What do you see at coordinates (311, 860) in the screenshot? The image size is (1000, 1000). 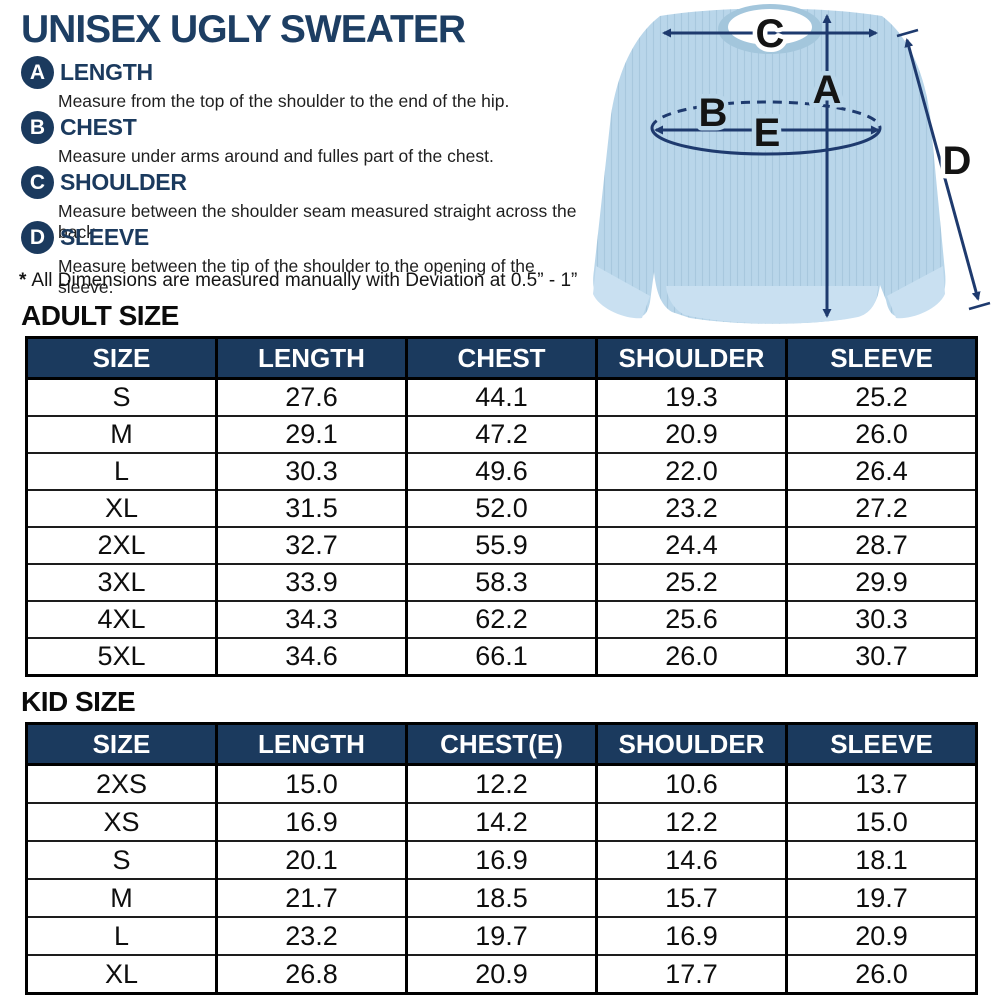 I see `value-cell: 20.1` at bounding box center [311, 860].